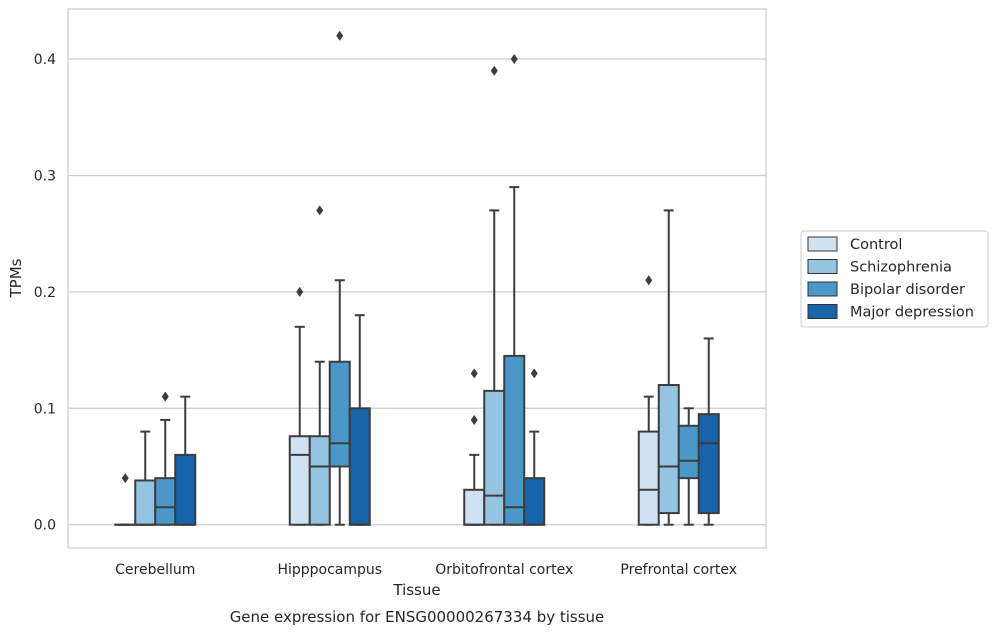  What do you see at coordinates (155, 570) in the screenshot?
I see `x-tick-label: Cerebellum` at bounding box center [155, 570].